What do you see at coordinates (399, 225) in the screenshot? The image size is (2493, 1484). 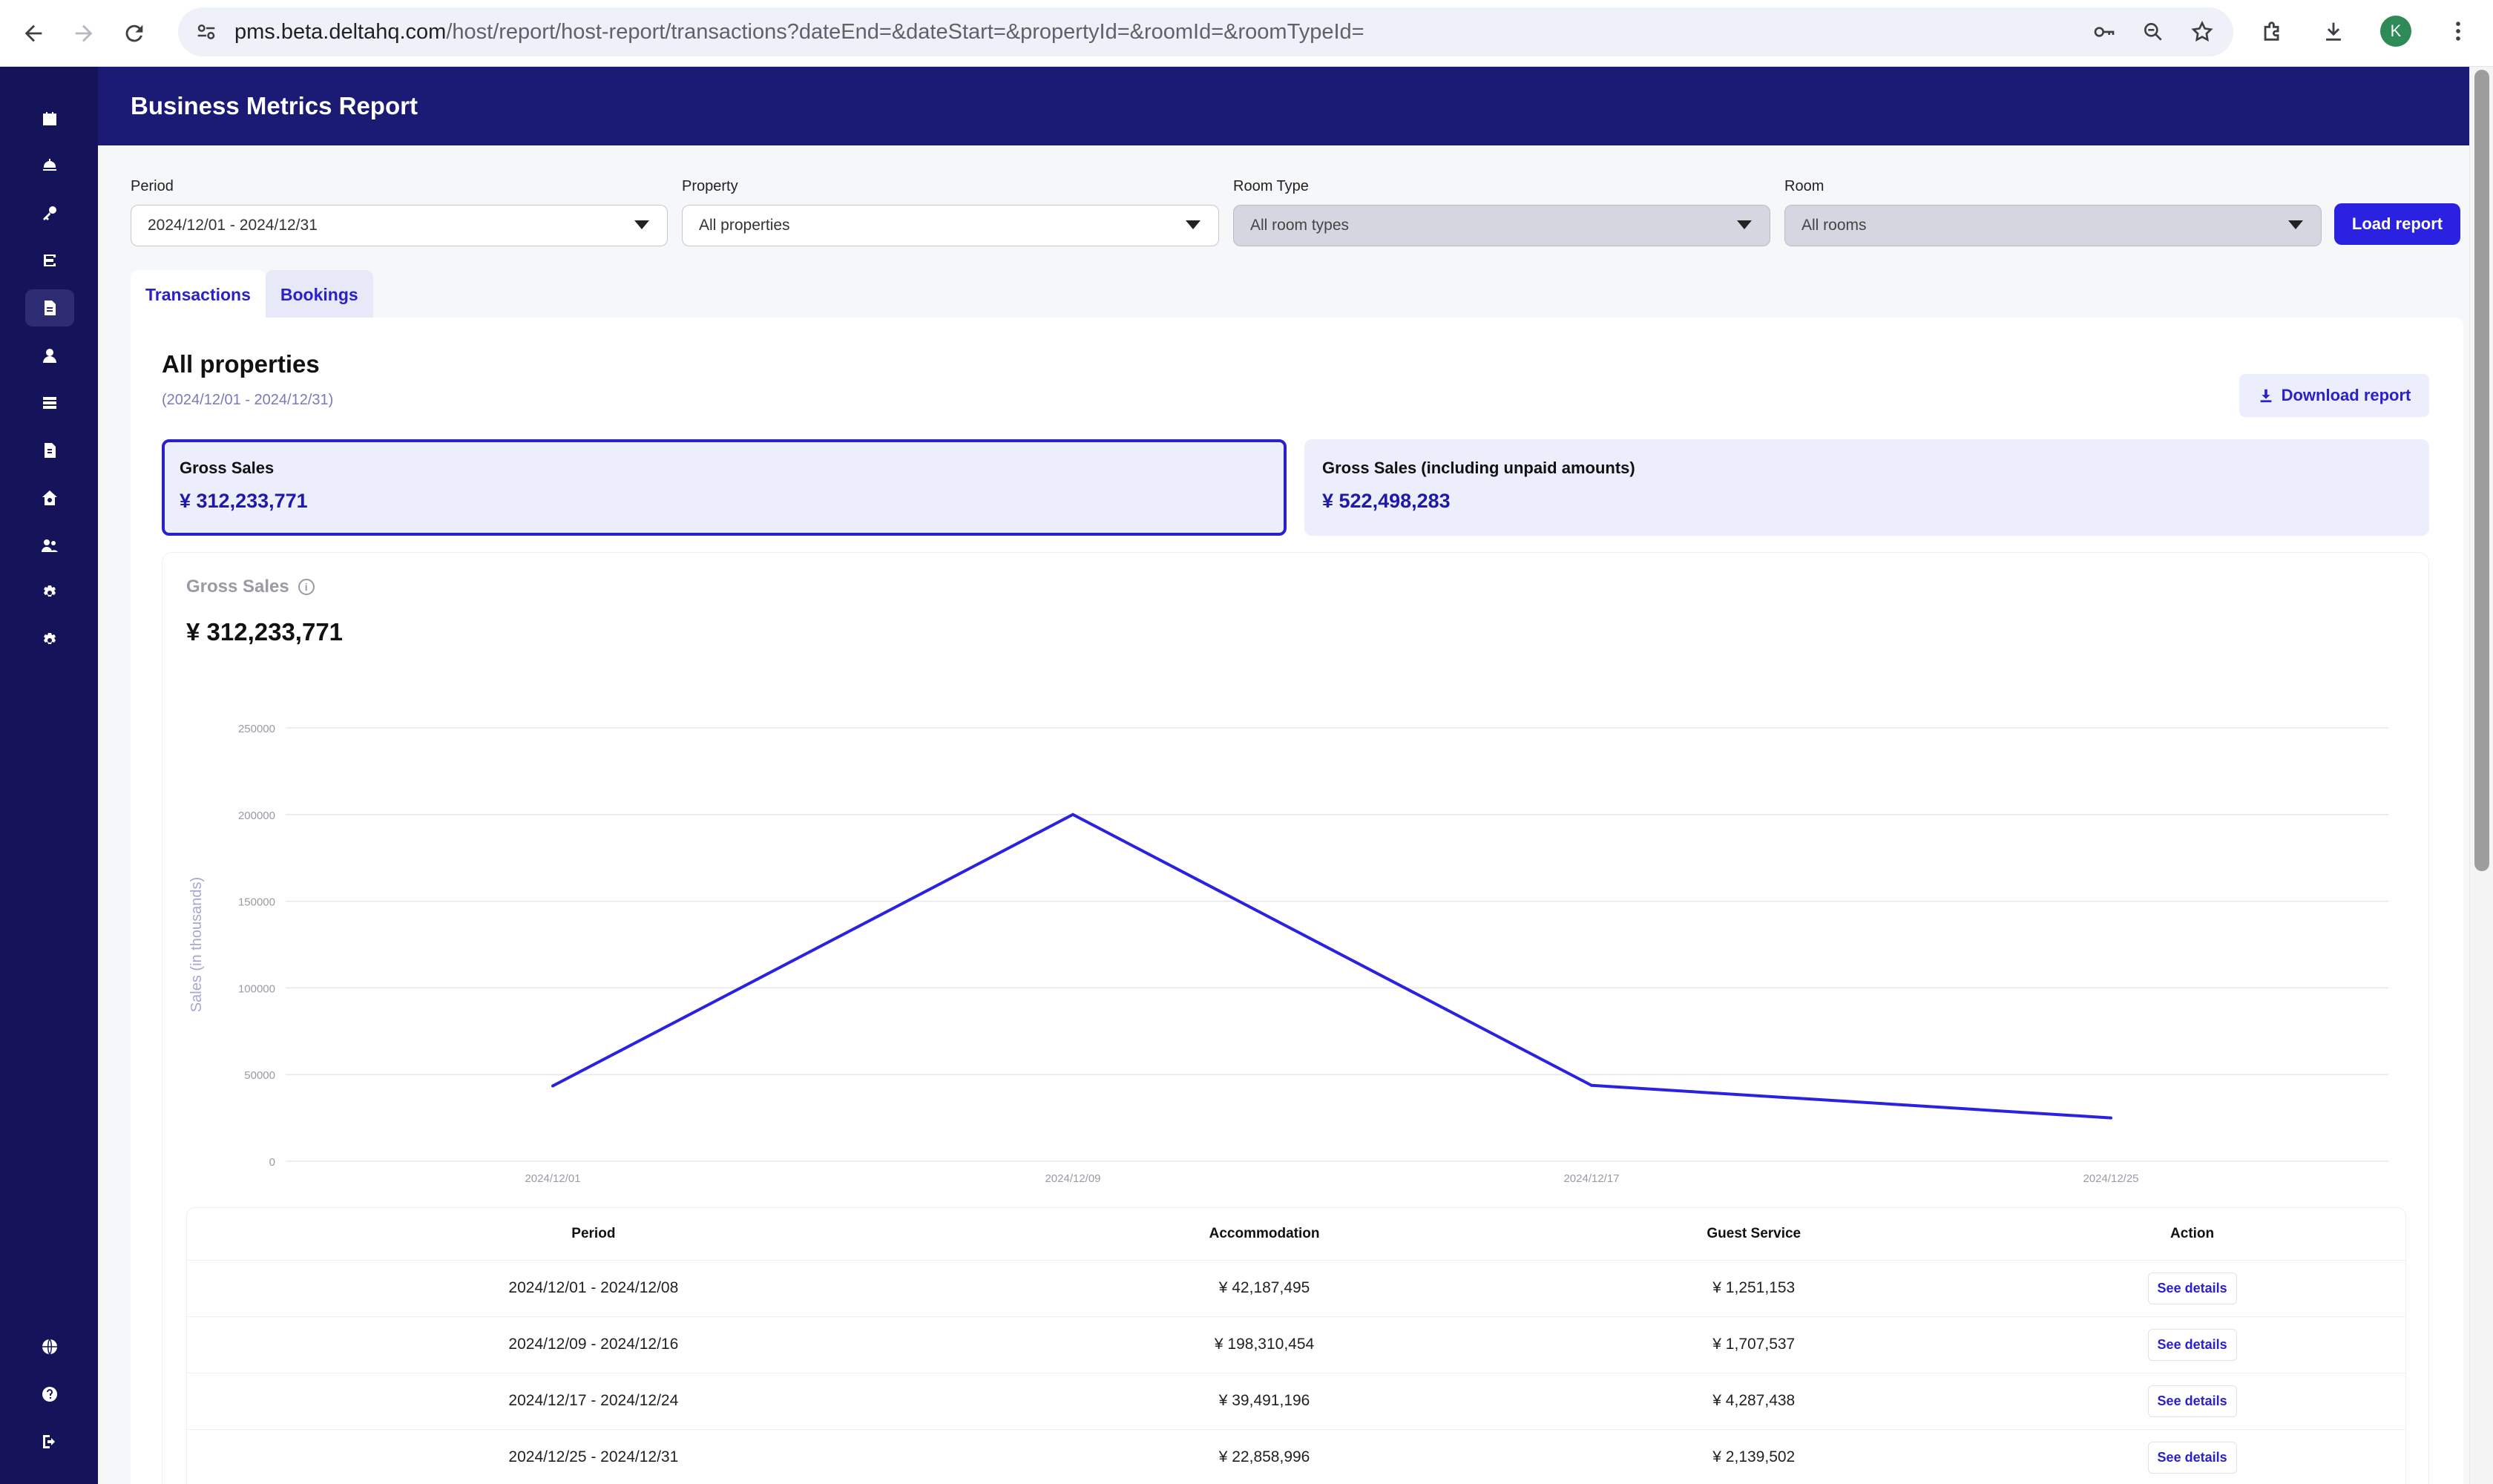 I see `period-select: 2024/12/01 - 2024/12/31` at bounding box center [399, 225].